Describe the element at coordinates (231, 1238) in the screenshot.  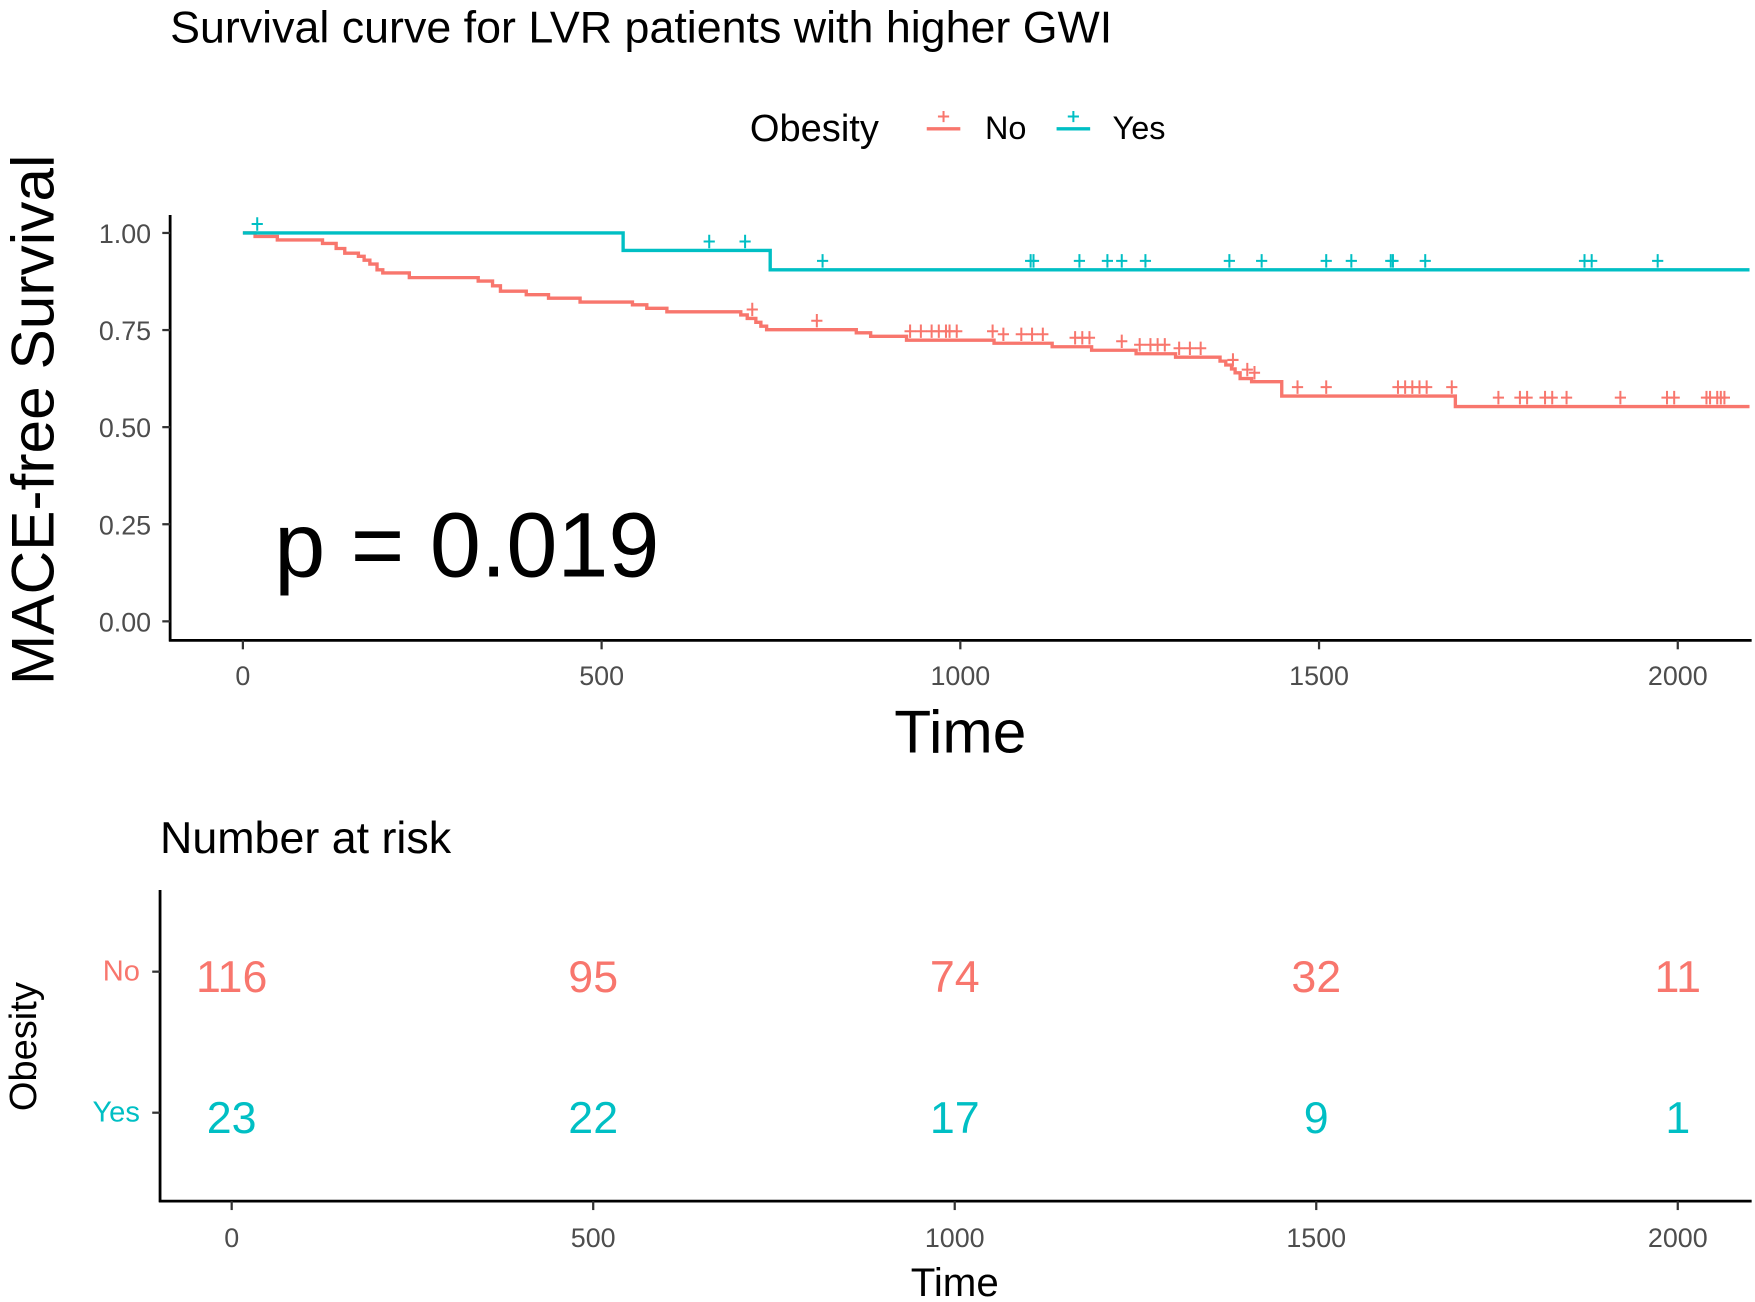
I see `risk-x-tick-label: 0` at that location.